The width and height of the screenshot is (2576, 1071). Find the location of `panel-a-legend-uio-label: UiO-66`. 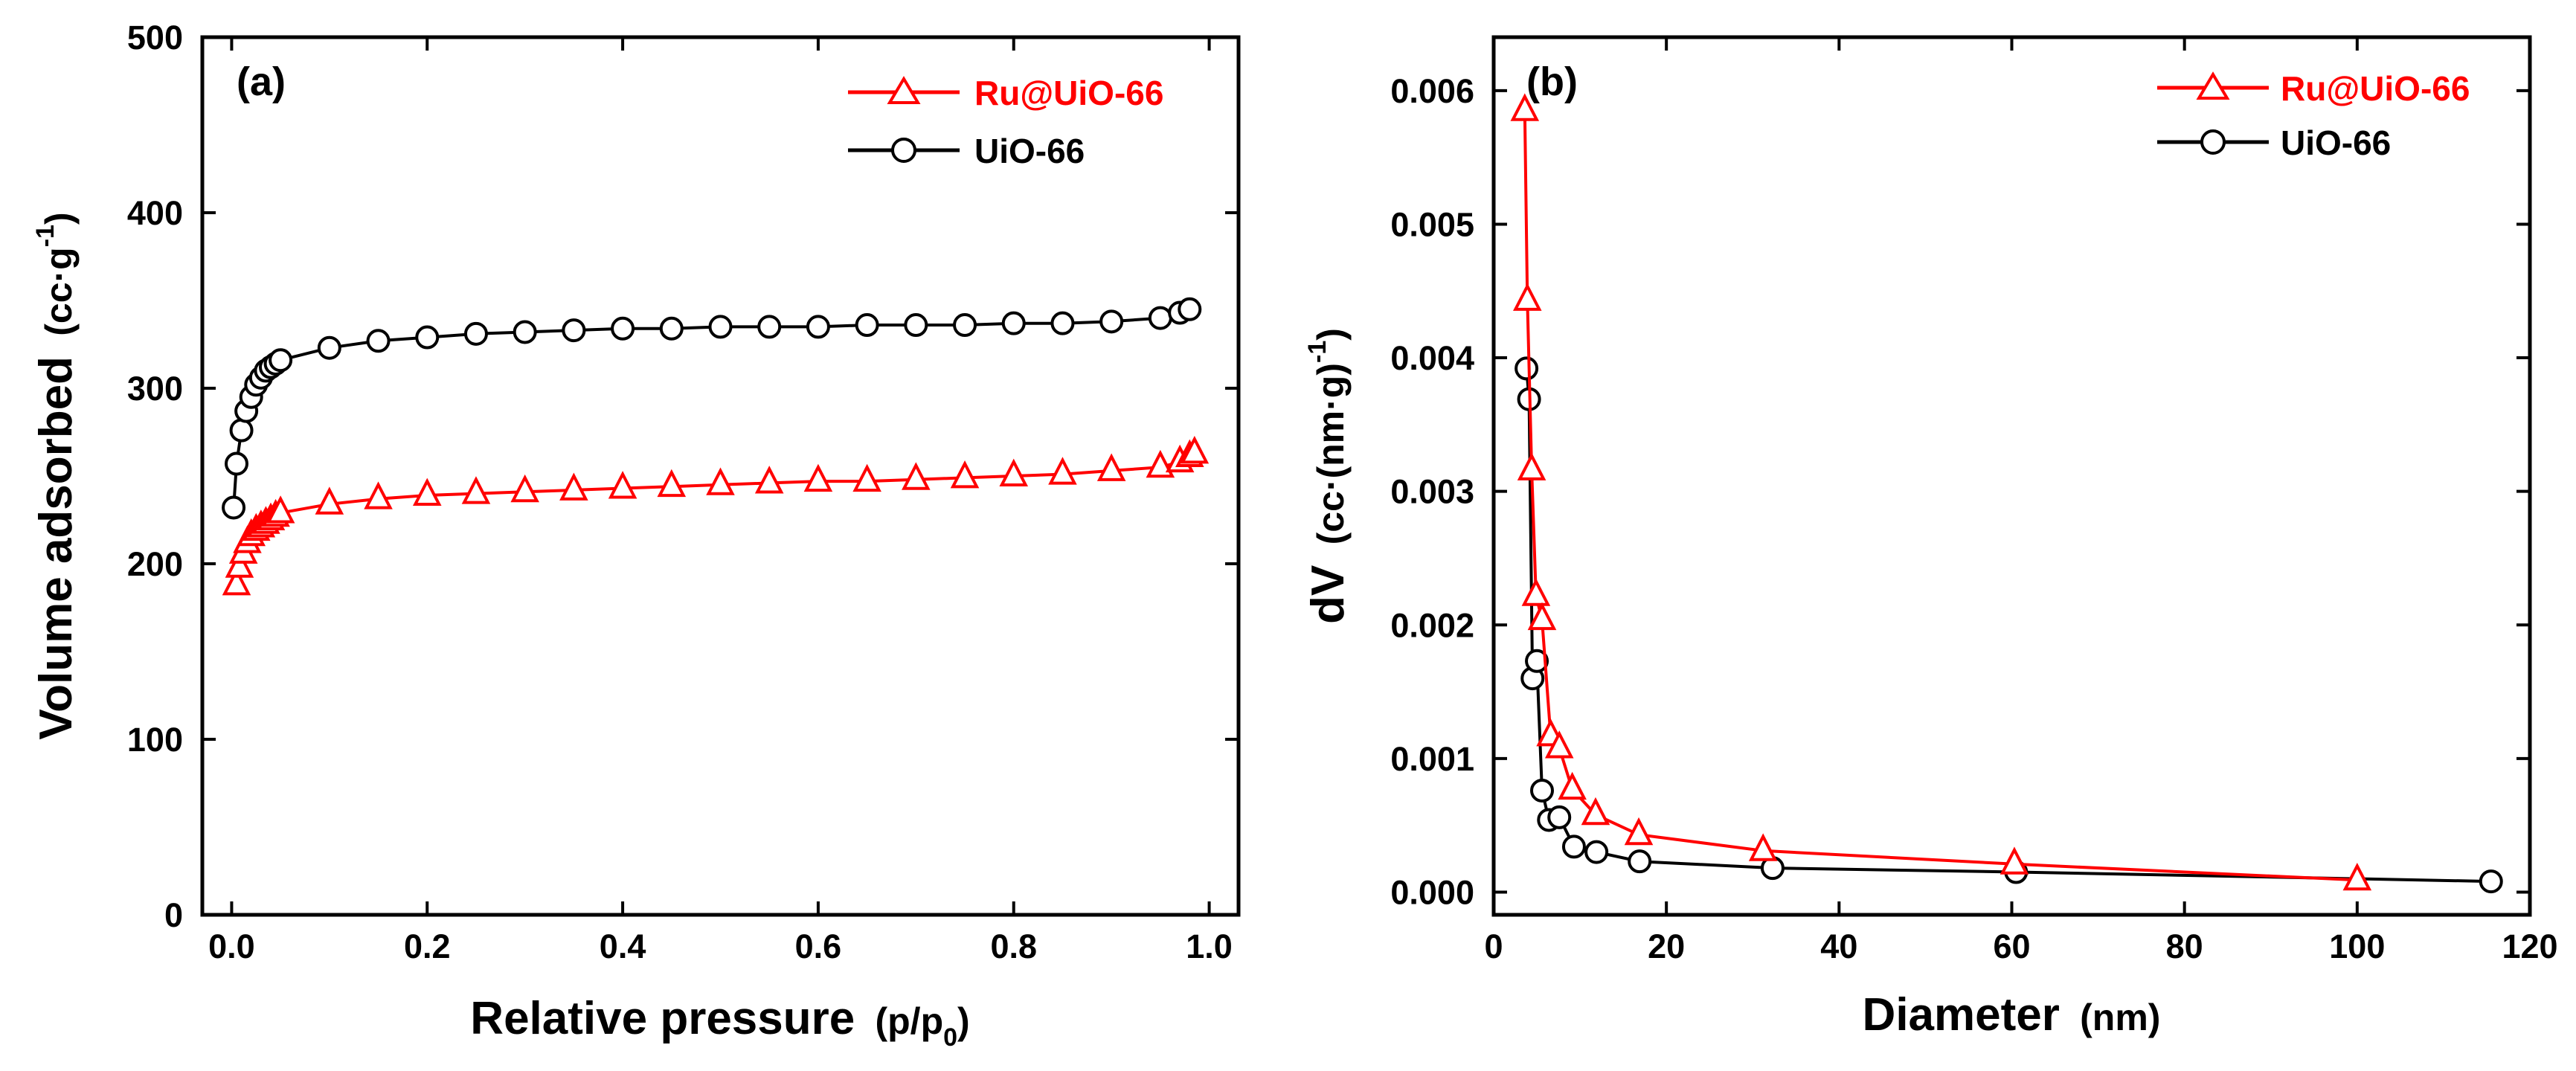

panel-a-legend-uio-label: UiO-66 is located at coordinates (1029, 151).